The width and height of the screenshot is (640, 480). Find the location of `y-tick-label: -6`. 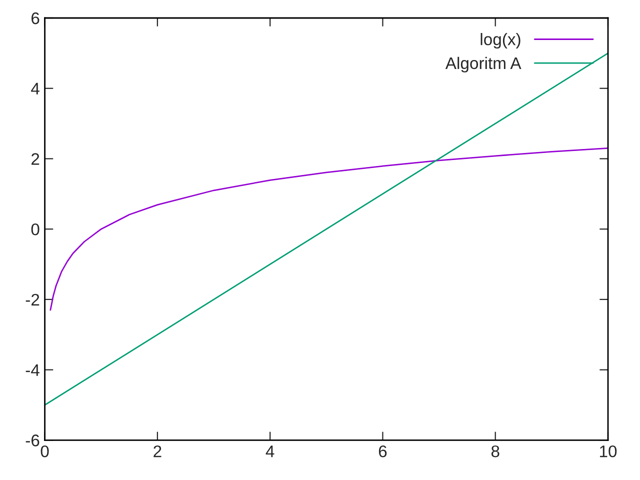

y-tick-label: -6 is located at coordinates (33, 440).